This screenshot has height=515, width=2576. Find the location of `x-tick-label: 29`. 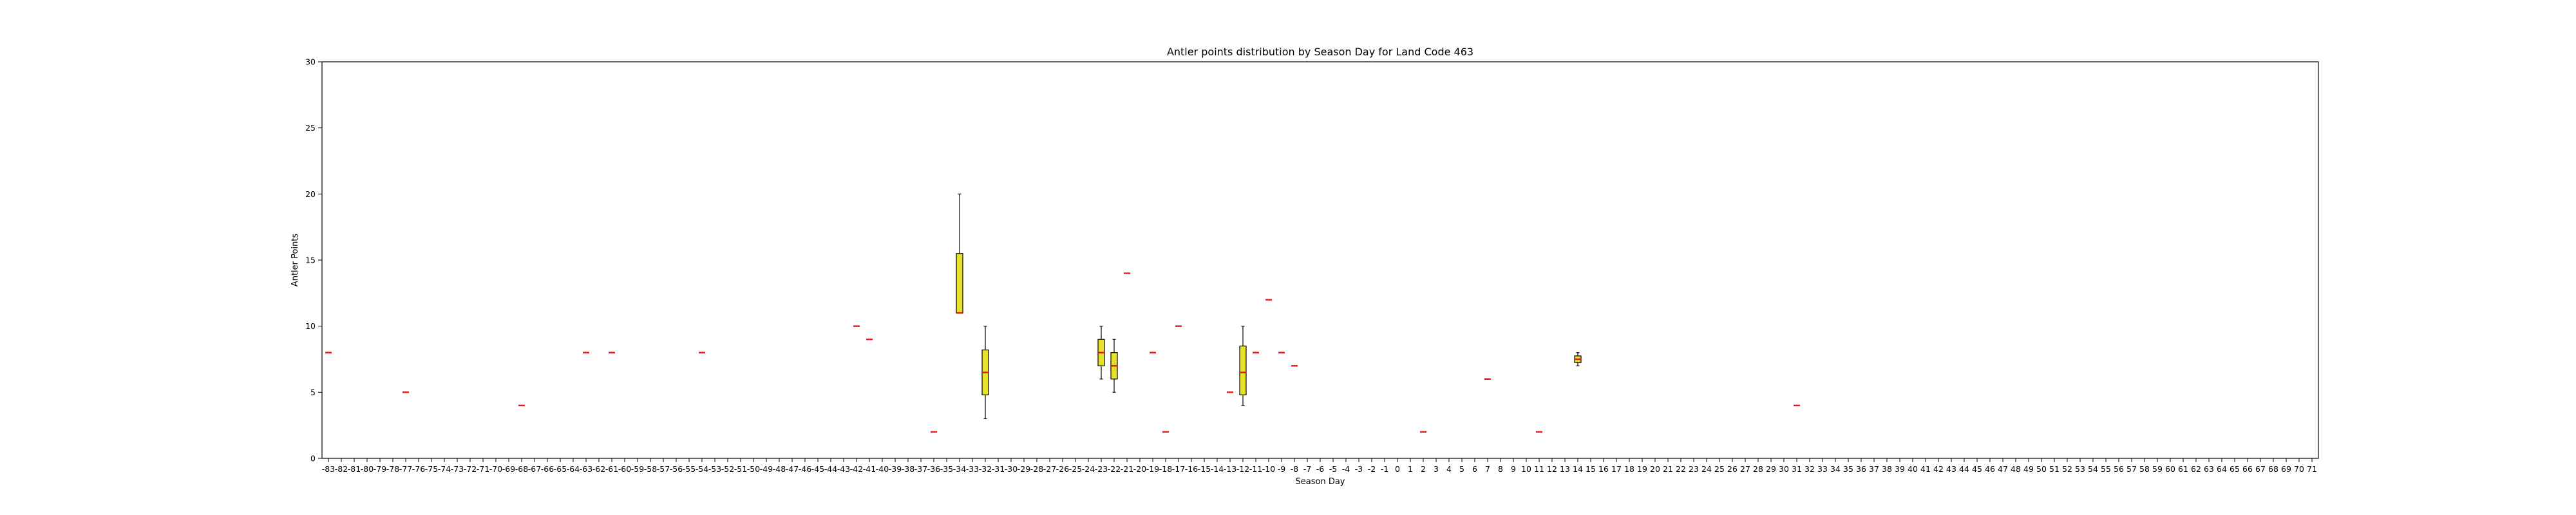

x-tick-label: 29 is located at coordinates (1771, 469).